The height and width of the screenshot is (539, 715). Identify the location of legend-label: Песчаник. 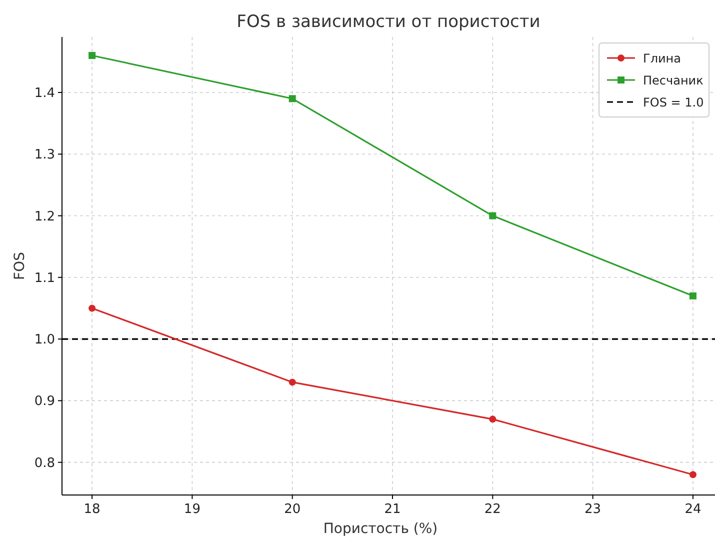
(673, 81).